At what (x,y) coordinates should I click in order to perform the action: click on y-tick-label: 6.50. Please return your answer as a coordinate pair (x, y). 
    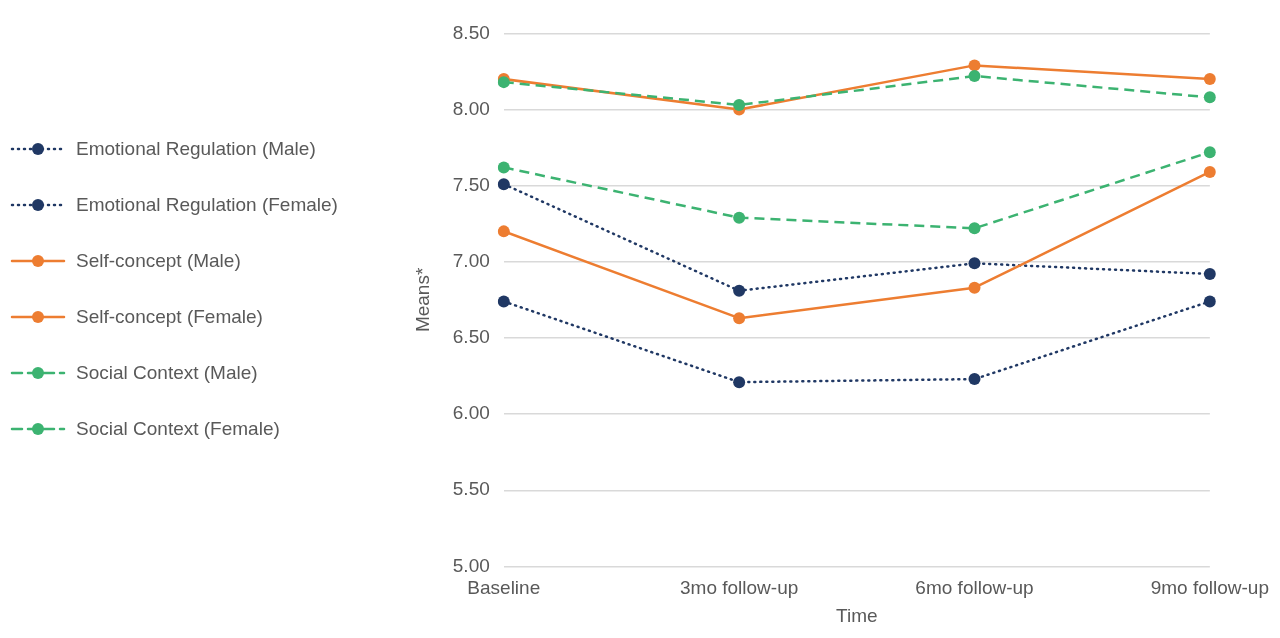
    Looking at the image, I should click on (471, 337).